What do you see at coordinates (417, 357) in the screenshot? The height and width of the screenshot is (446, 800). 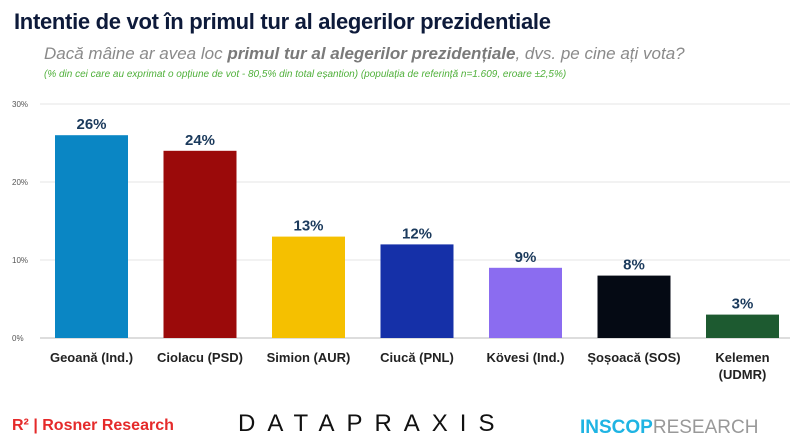 I see `x-tick-label: Ciucă (PNL)` at bounding box center [417, 357].